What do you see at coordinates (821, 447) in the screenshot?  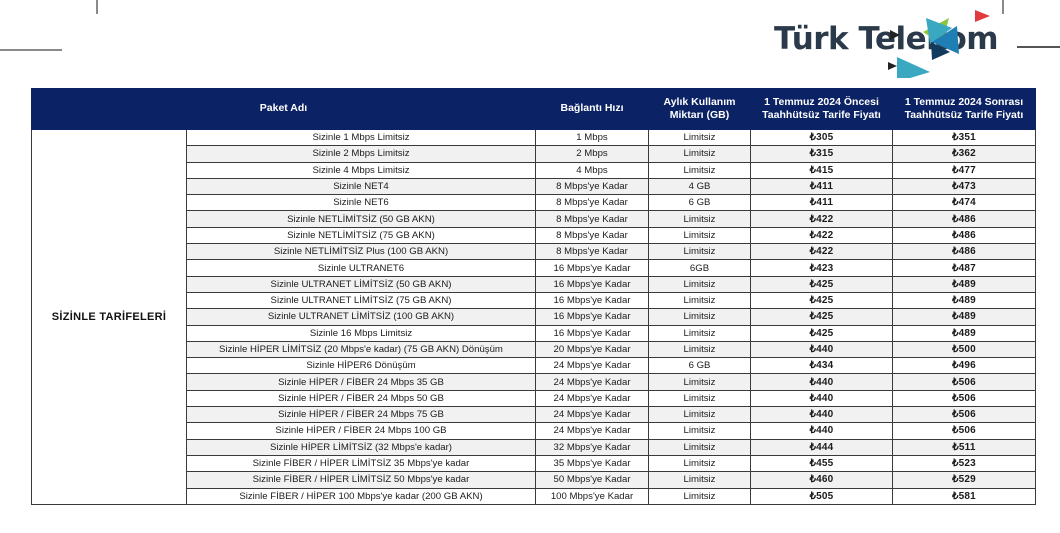 I see `cell-fiyat-oncesi: ₺444` at bounding box center [821, 447].